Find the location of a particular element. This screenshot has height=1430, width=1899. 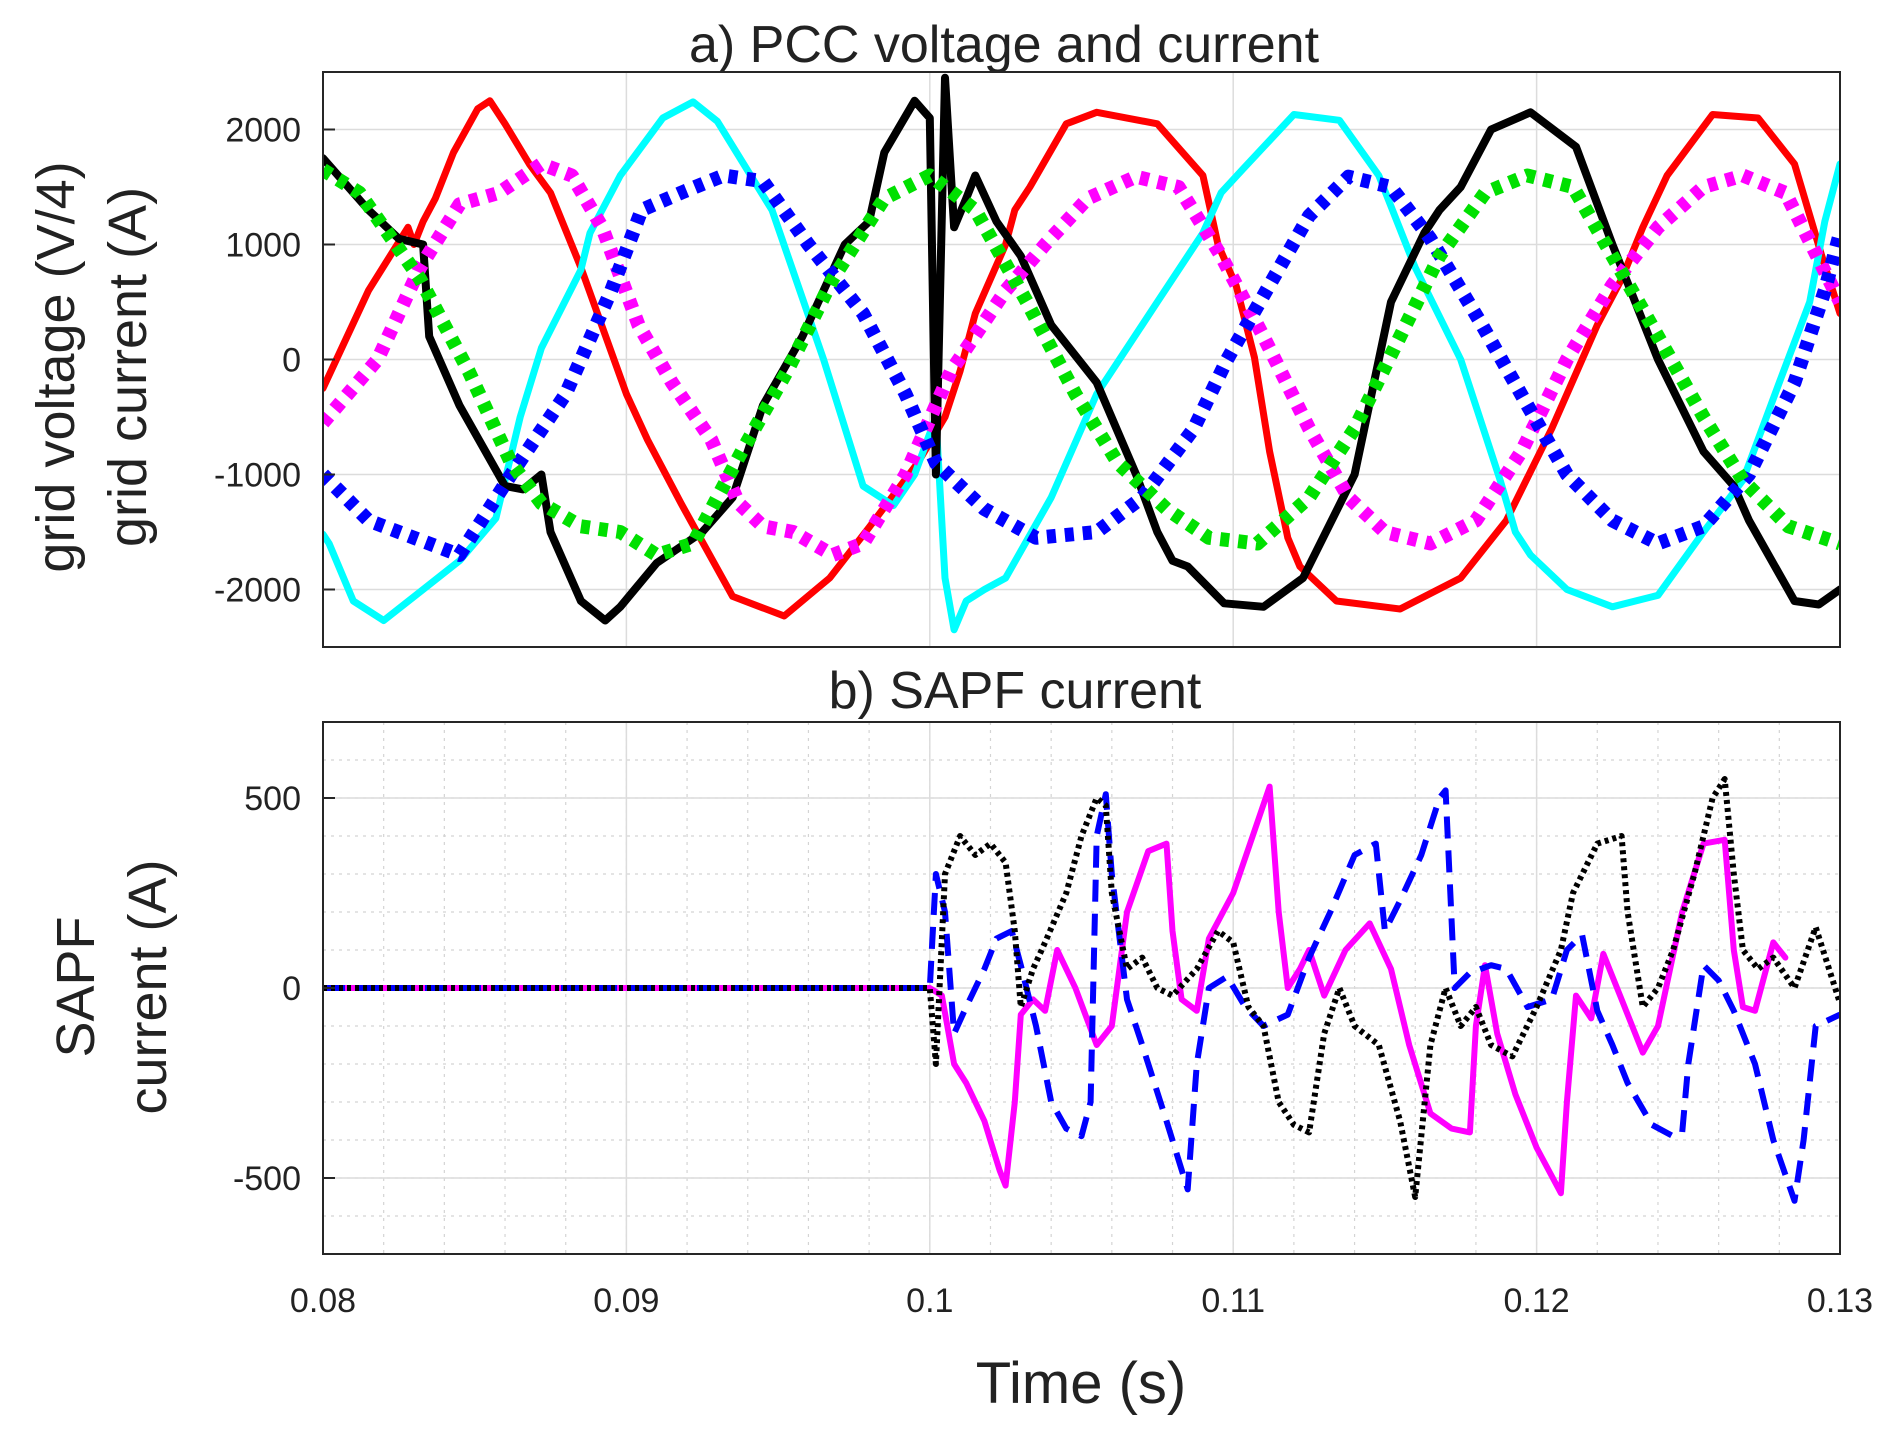

panel-b-xticks: 0.08 0.09 0.1 0.11 0.12 0.13 is located at coordinates (1081, 1301).